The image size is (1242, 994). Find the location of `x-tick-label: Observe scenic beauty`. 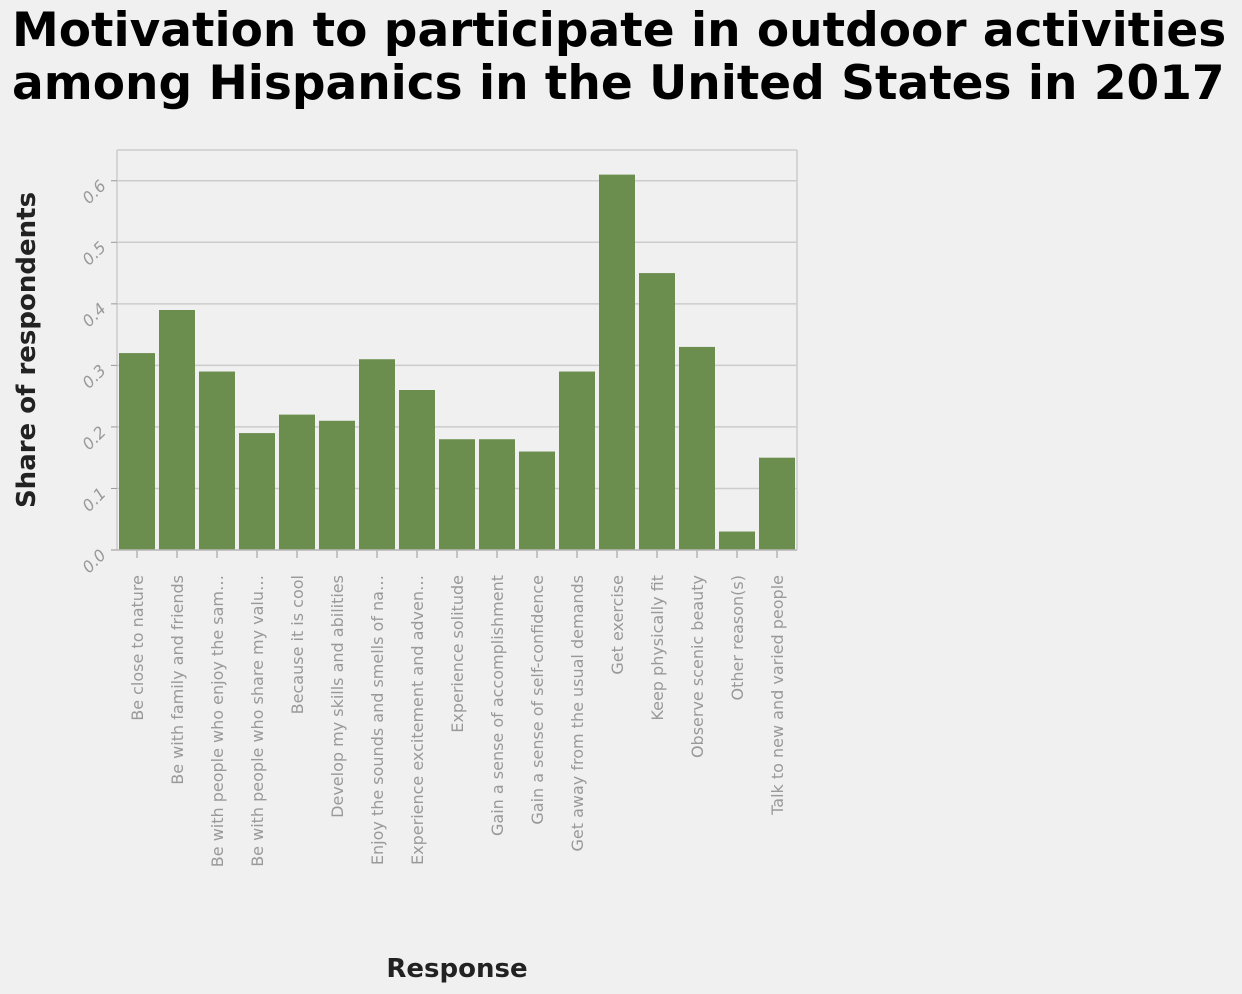

x-tick-label: Observe scenic beauty is located at coordinates (697, 666).